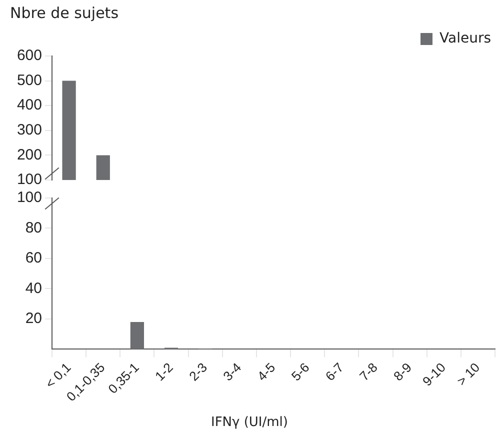 The height and width of the screenshot is (438, 499). I want to click on y-tick-label: 20, so click(33, 319).